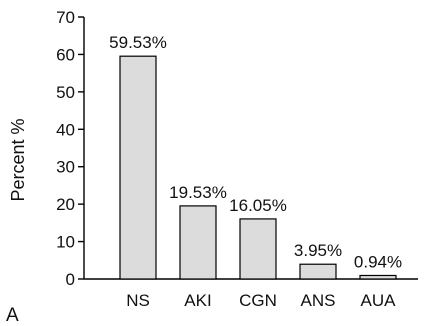 The height and width of the screenshot is (326, 432). I want to click on y-tick-label: 50, so click(65, 92).